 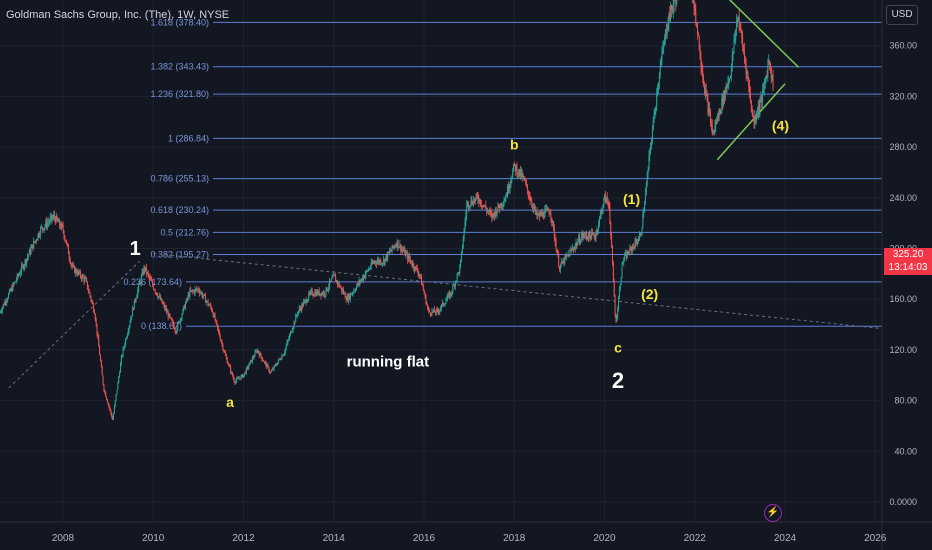 What do you see at coordinates (902, 15) in the screenshot?
I see `currency-button: USD` at bounding box center [902, 15].